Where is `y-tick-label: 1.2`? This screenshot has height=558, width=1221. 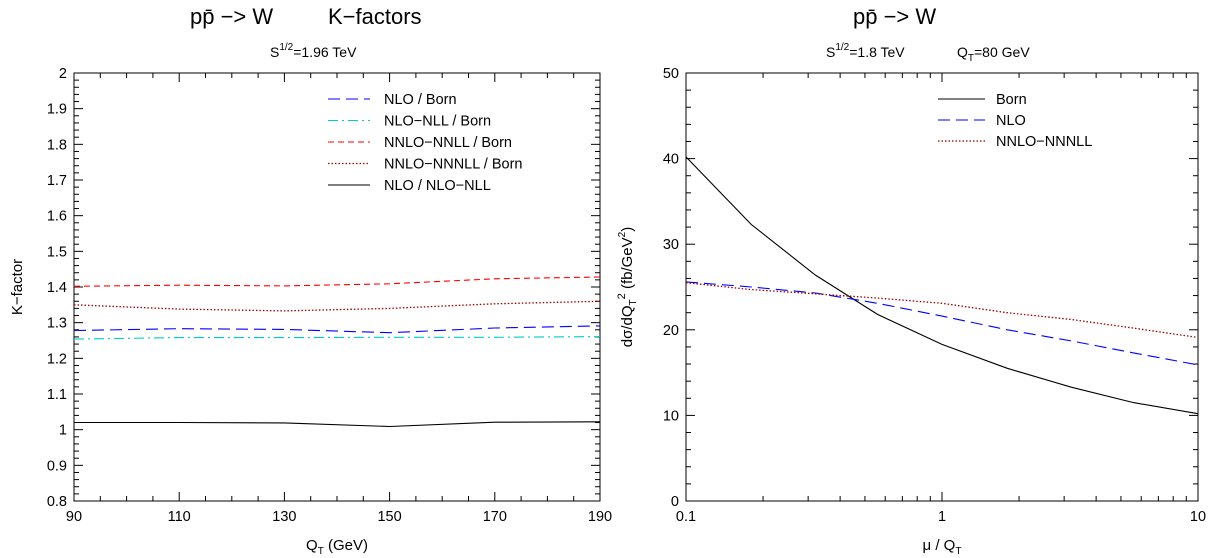
y-tick-label: 1.2 is located at coordinates (57, 359).